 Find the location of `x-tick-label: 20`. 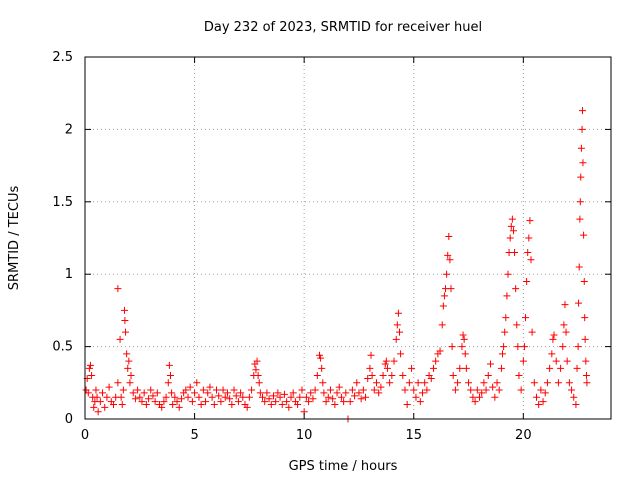

x-tick-label: 20 is located at coordinates (523, 435).